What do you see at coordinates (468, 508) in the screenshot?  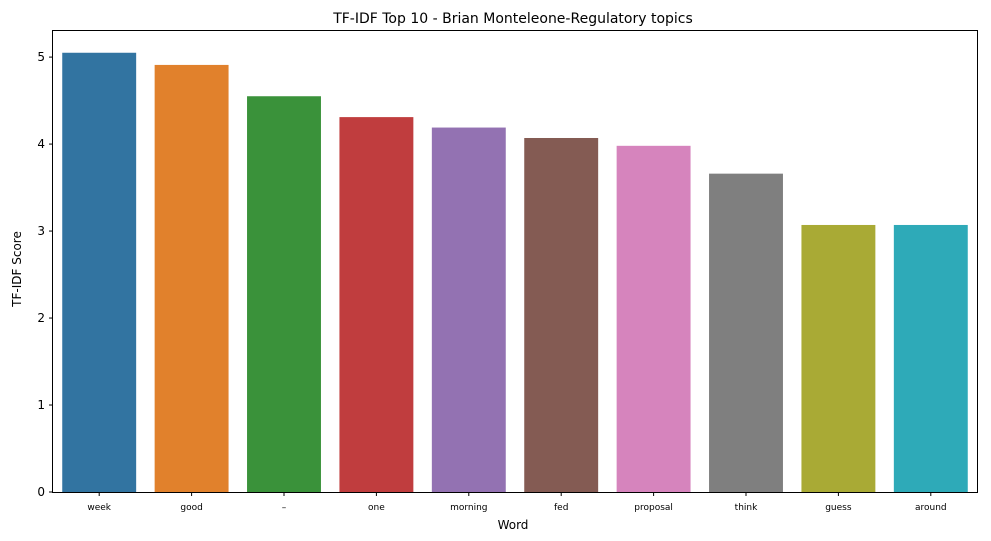 I see `x-tick-label: morning` at bounding box center [468, 508].